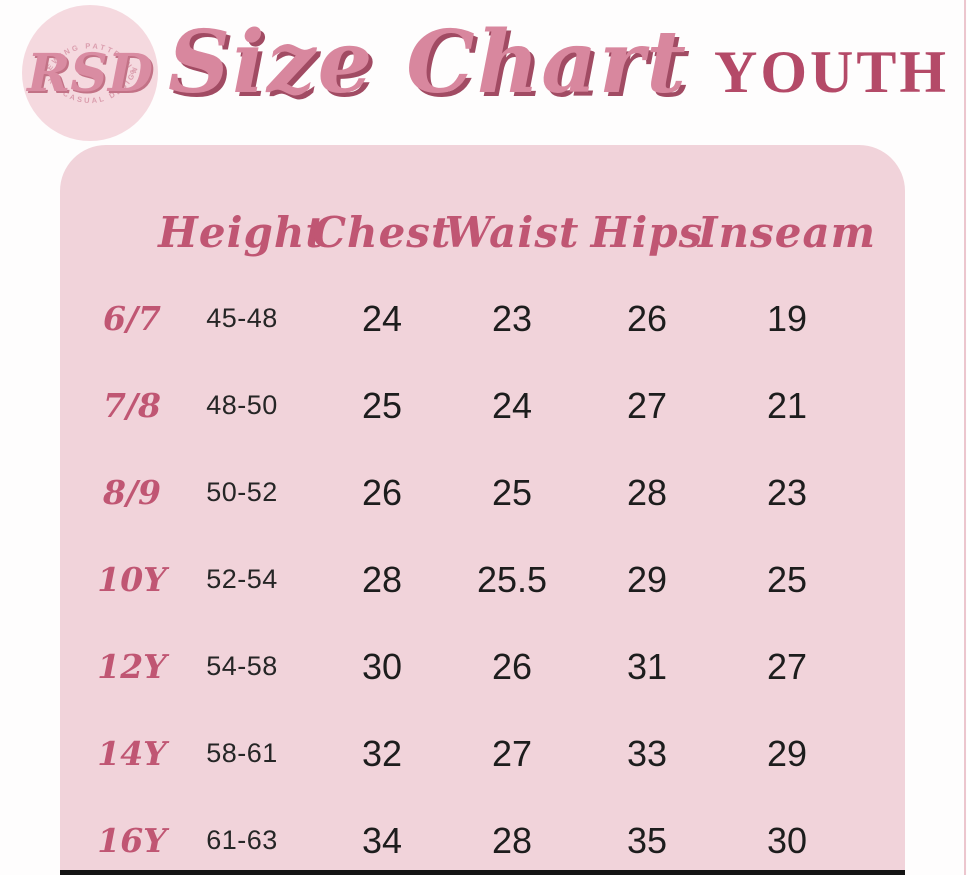 The width and height of the screenshot is (967, 875). I want to click on inseam-cell: 25, so click(787, 579).